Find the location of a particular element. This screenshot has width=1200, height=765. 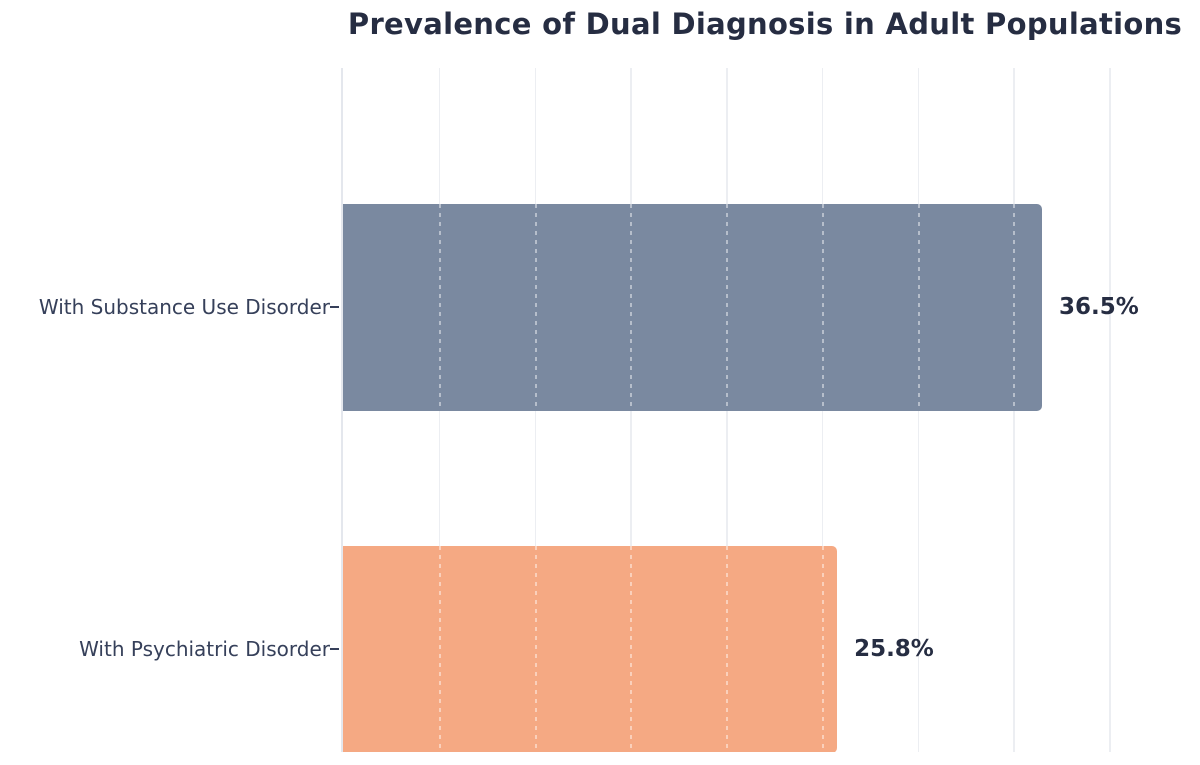

category-label-substance-use: With Substance Use Disorder is located at coordinates (184, 307).